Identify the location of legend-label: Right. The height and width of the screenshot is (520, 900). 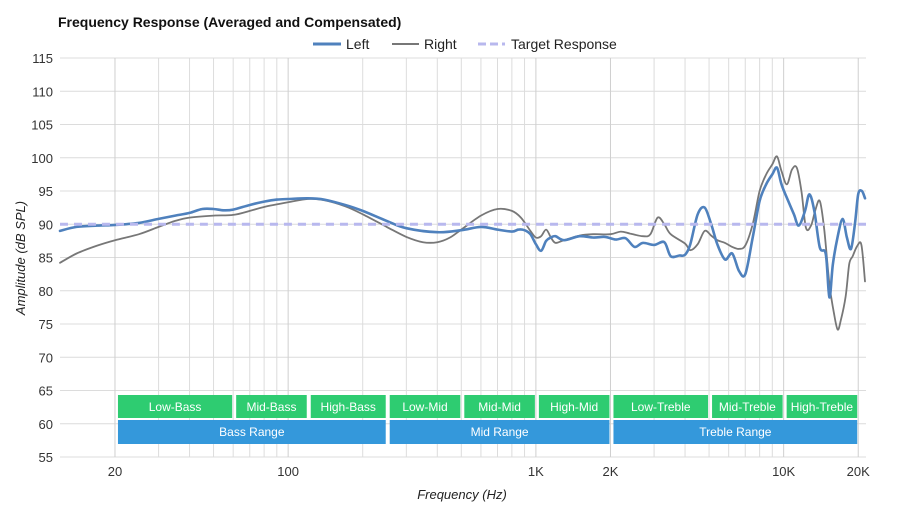
(440, 44).